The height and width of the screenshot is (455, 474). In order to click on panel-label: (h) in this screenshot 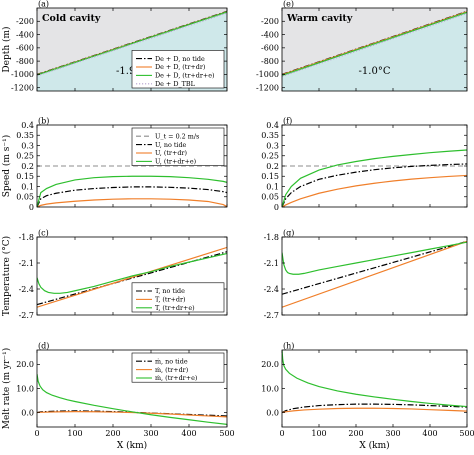, I will do `click(288, 346)`.